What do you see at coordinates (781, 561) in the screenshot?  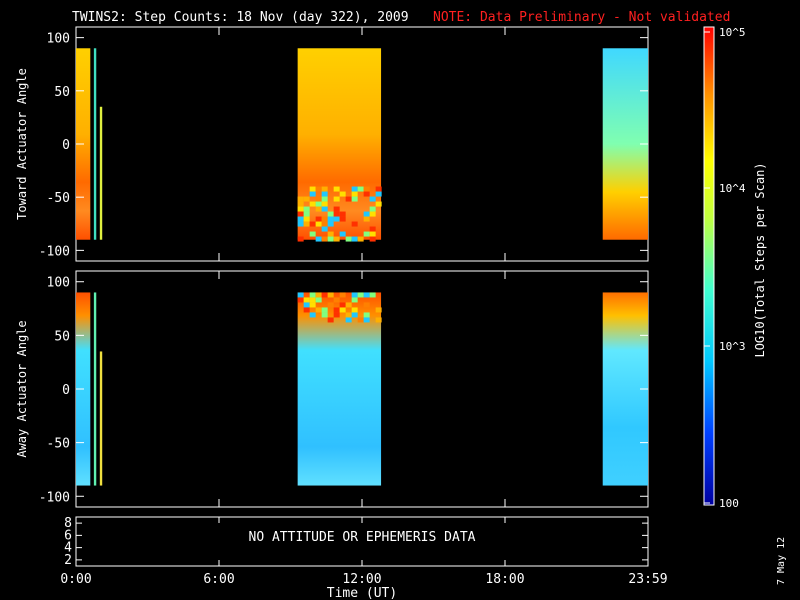 I see `date-stamp: 7 May 12` at bounding box center [781, 561].